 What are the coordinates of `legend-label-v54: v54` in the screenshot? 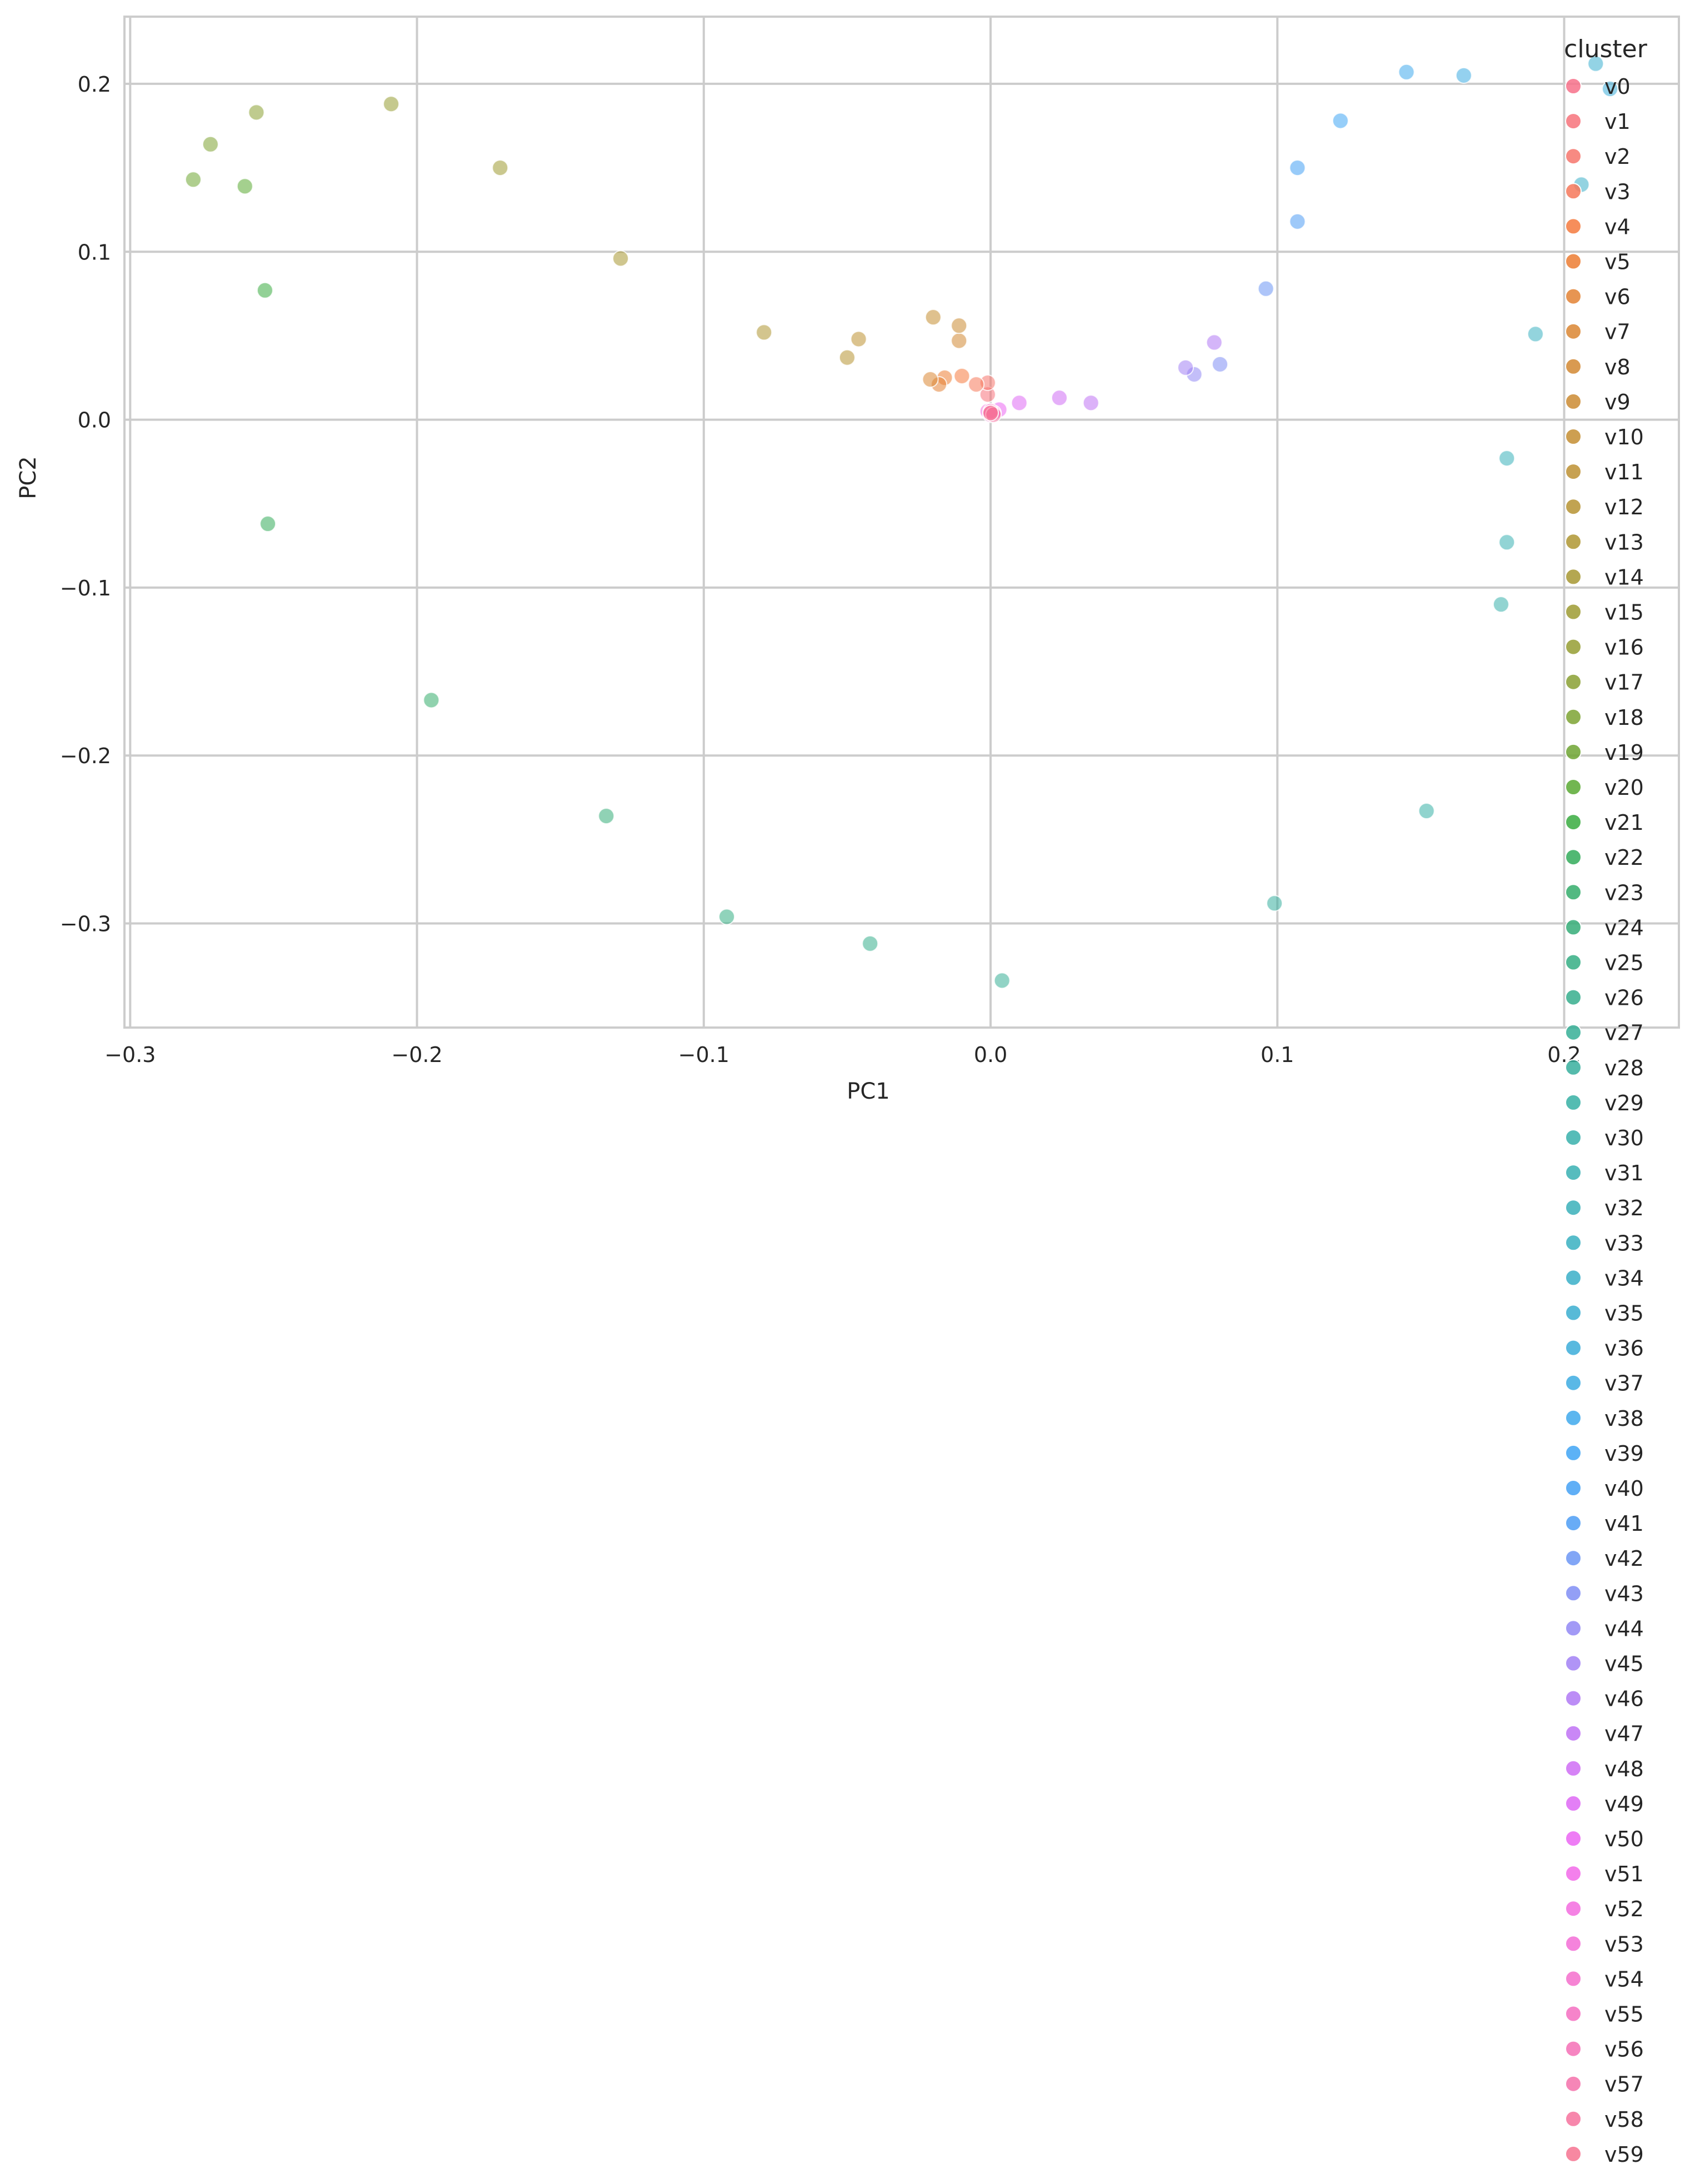 It's located at (1624, 1979).